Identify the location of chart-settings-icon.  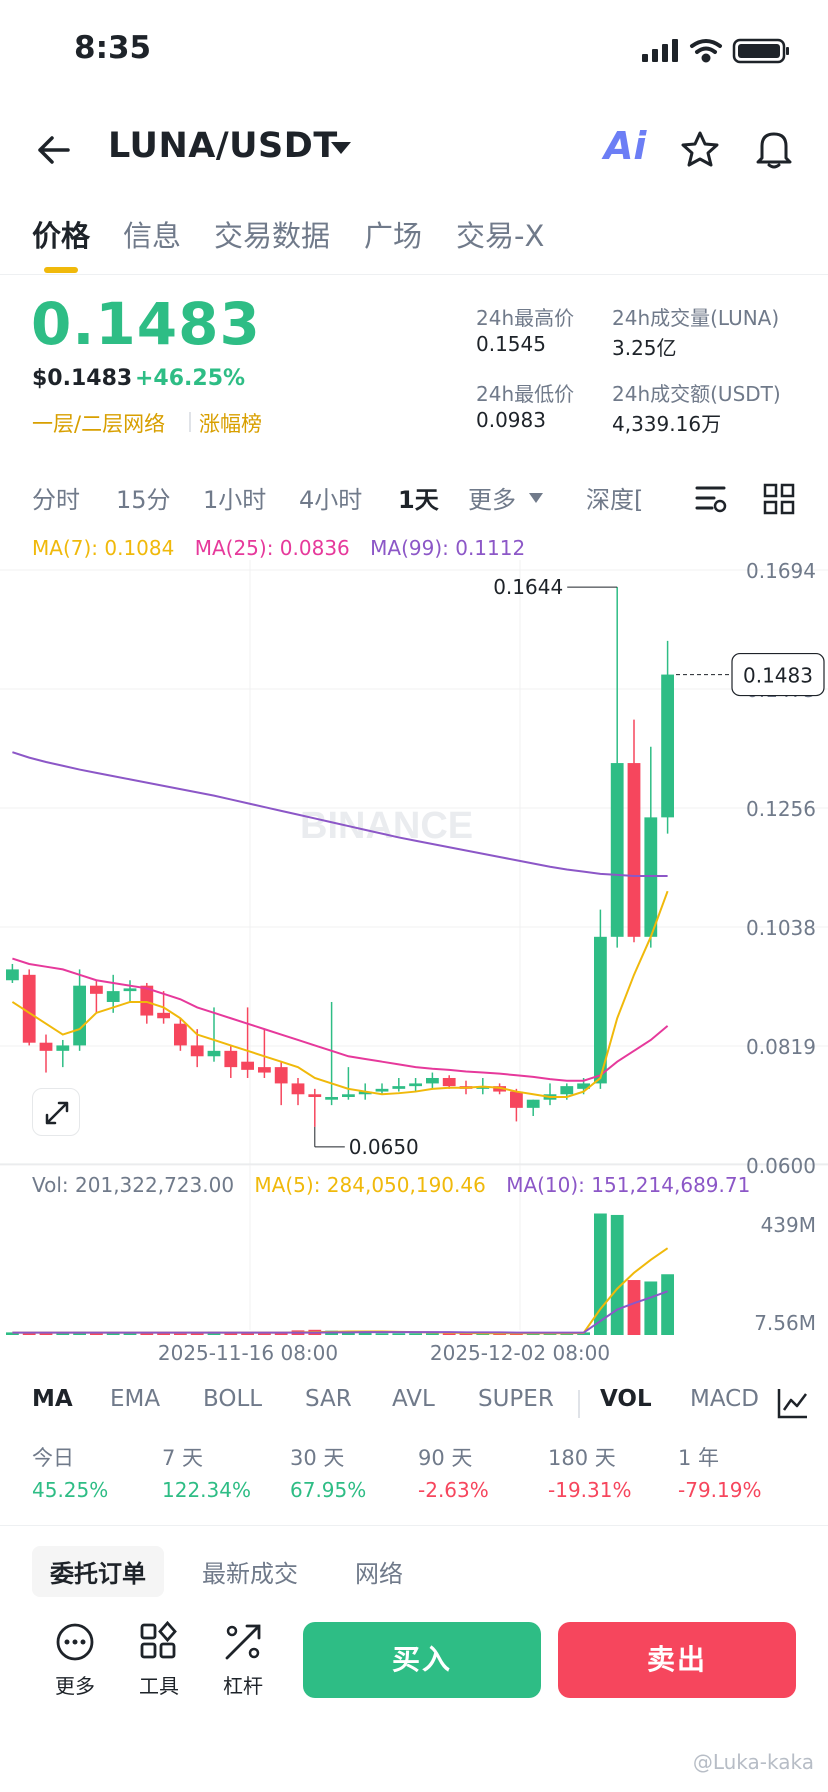
(711, 499).